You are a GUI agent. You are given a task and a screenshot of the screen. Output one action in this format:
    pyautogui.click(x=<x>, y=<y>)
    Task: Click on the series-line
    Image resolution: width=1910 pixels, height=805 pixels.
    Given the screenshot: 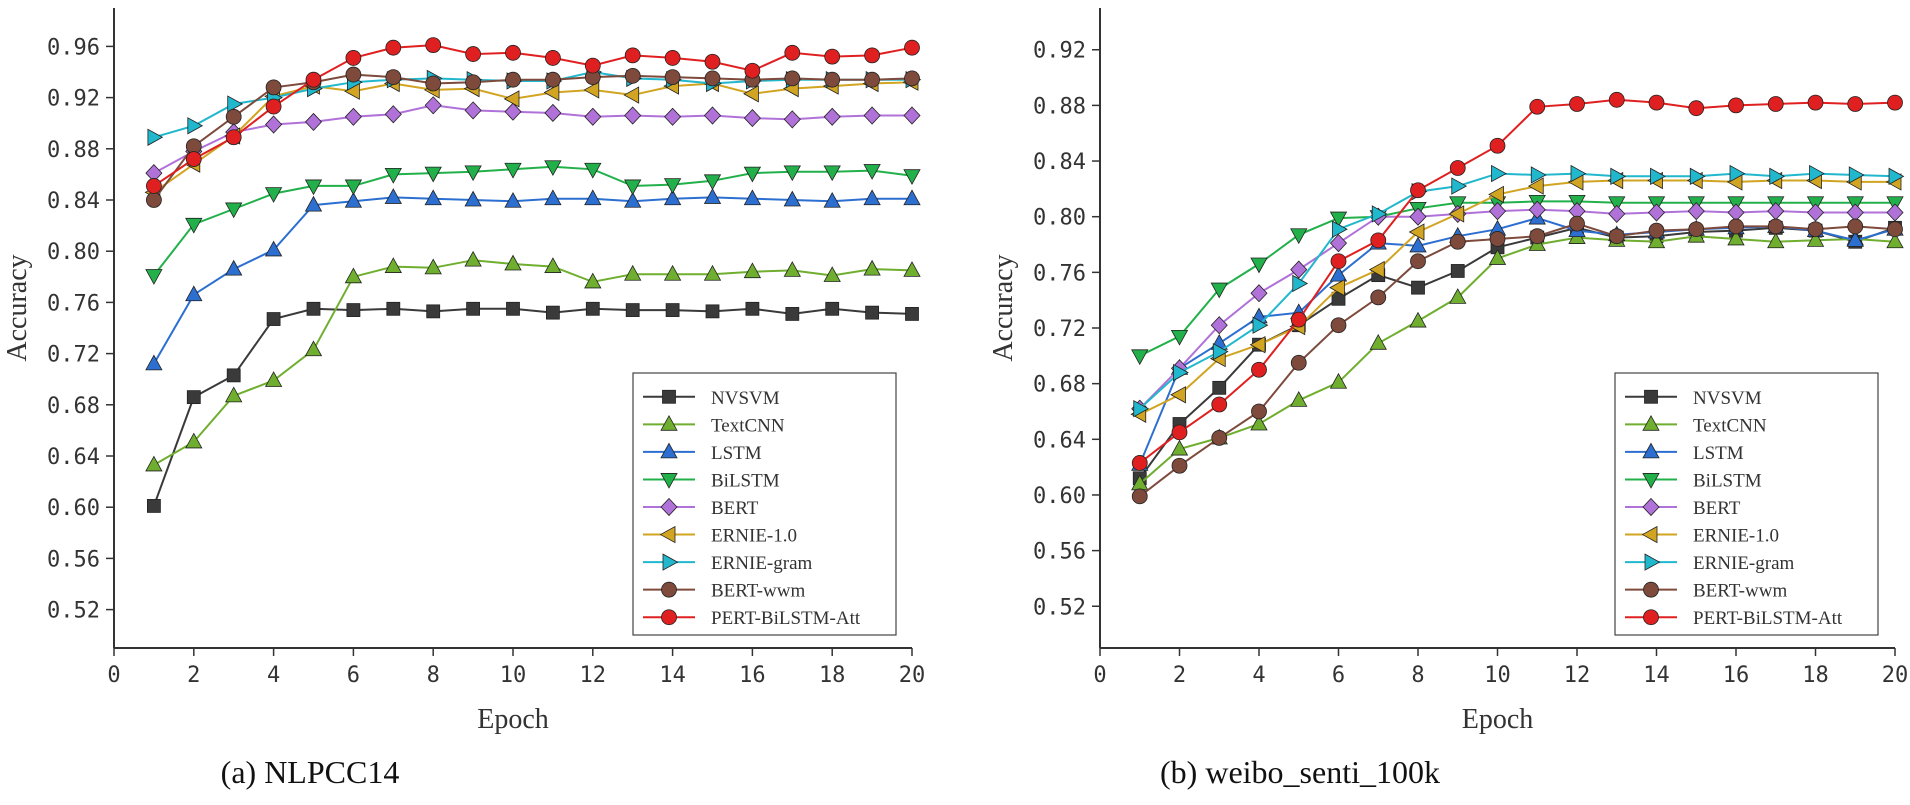 What is the action you would take?
    pyautogui.click(x=532, y=139)
    